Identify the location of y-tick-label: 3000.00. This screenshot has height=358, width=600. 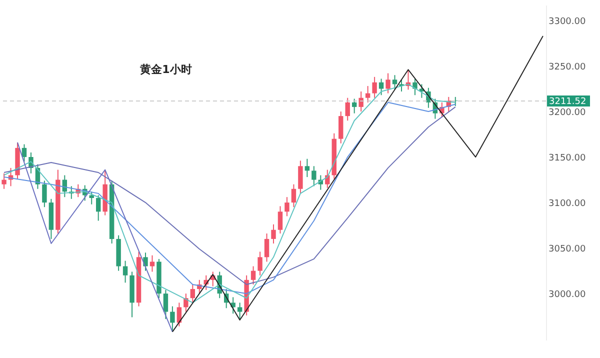
(567, 295).